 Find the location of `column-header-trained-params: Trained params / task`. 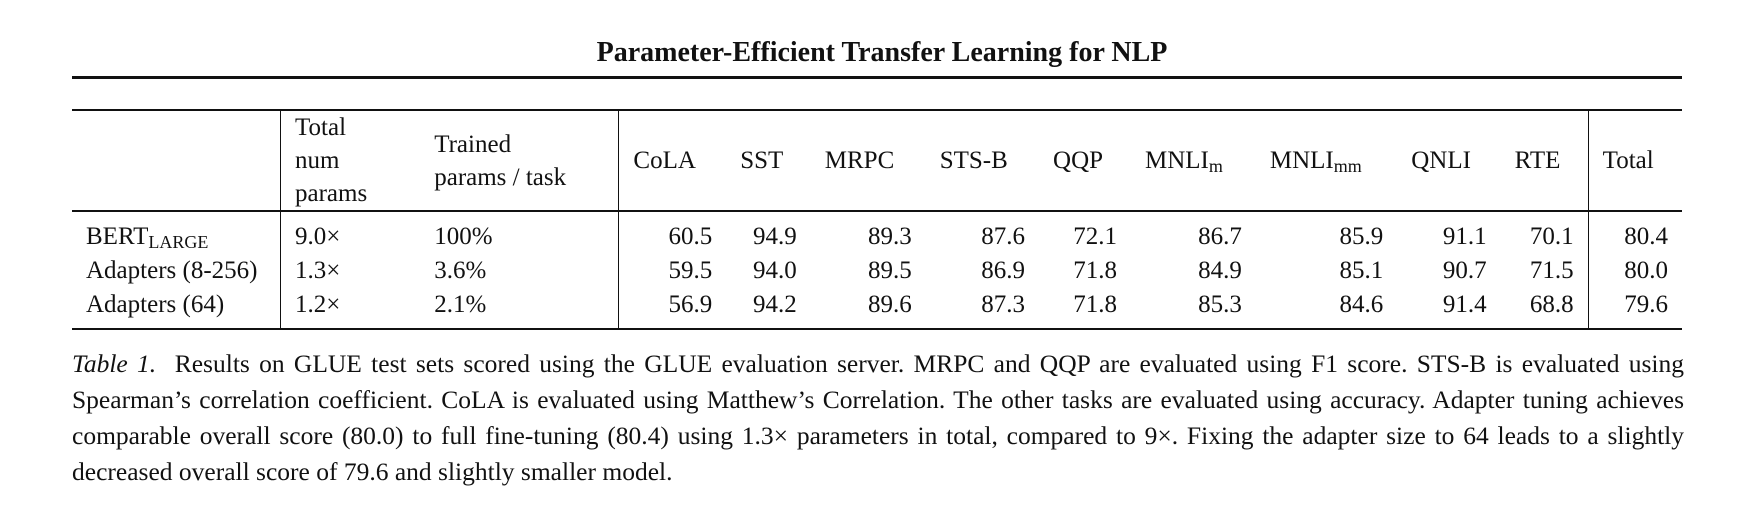

column-header-trained-params: Trained params / task is located at coordinates (520, 160).